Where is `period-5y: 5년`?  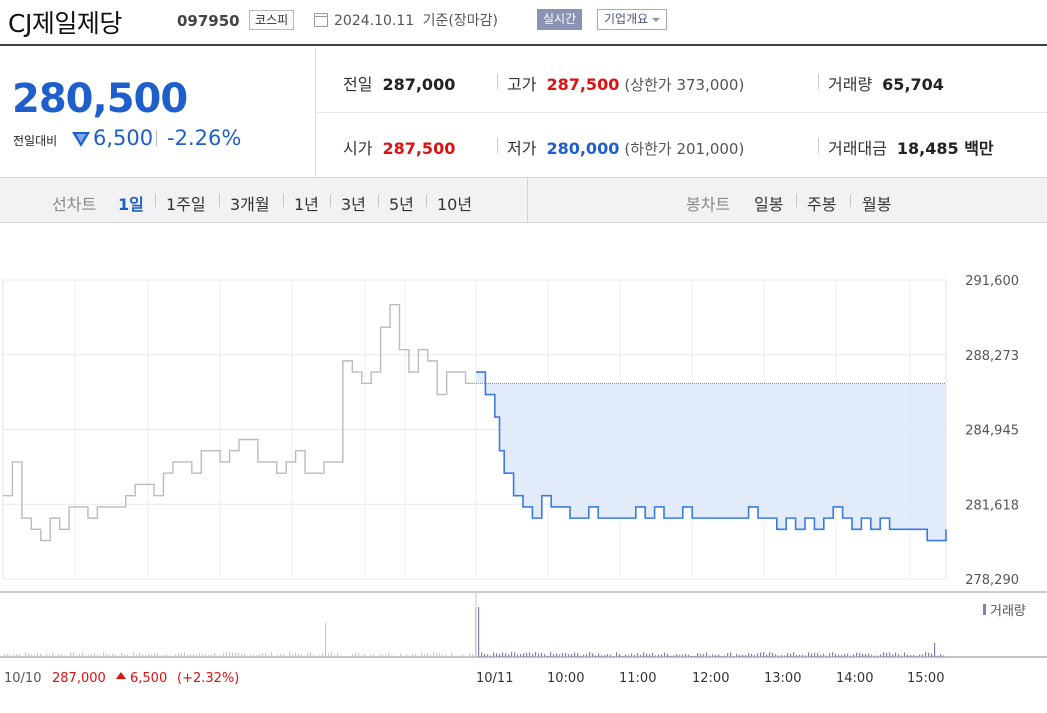 period-5y: 5년 is located at coordinates (401, 204).